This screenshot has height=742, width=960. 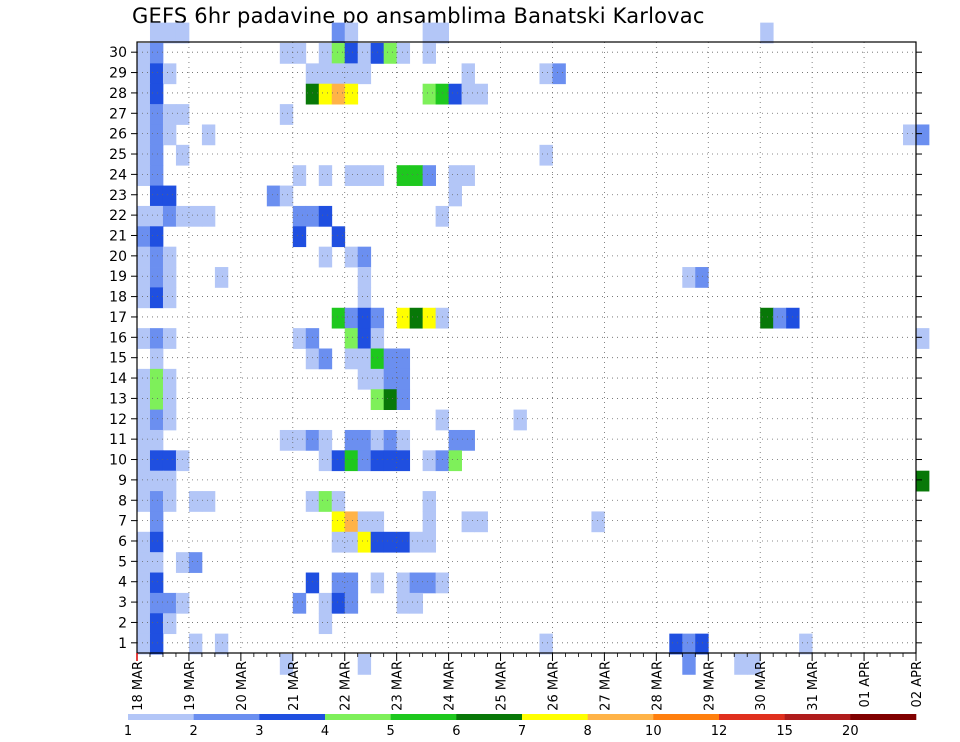 I want to click on y-tick-label: 7, so click(x=122, y=522).